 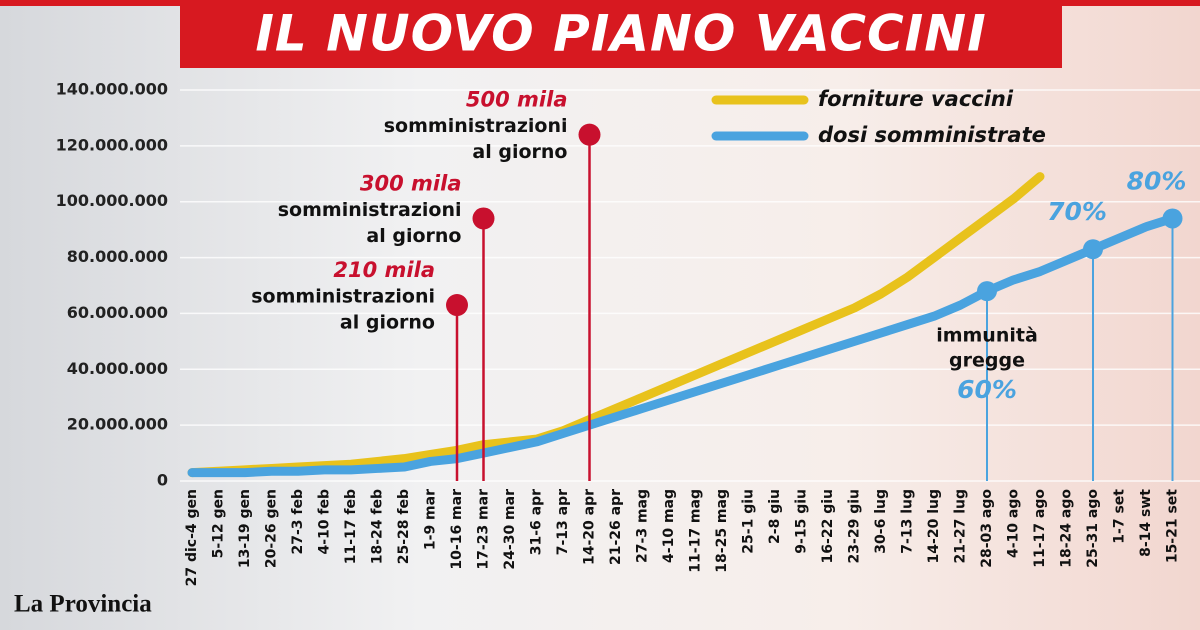 What do you see at coordinates (112, 200) in the screenshot?
I see `y-tick-label: 100.000.000` at bounding box center [112, 200].